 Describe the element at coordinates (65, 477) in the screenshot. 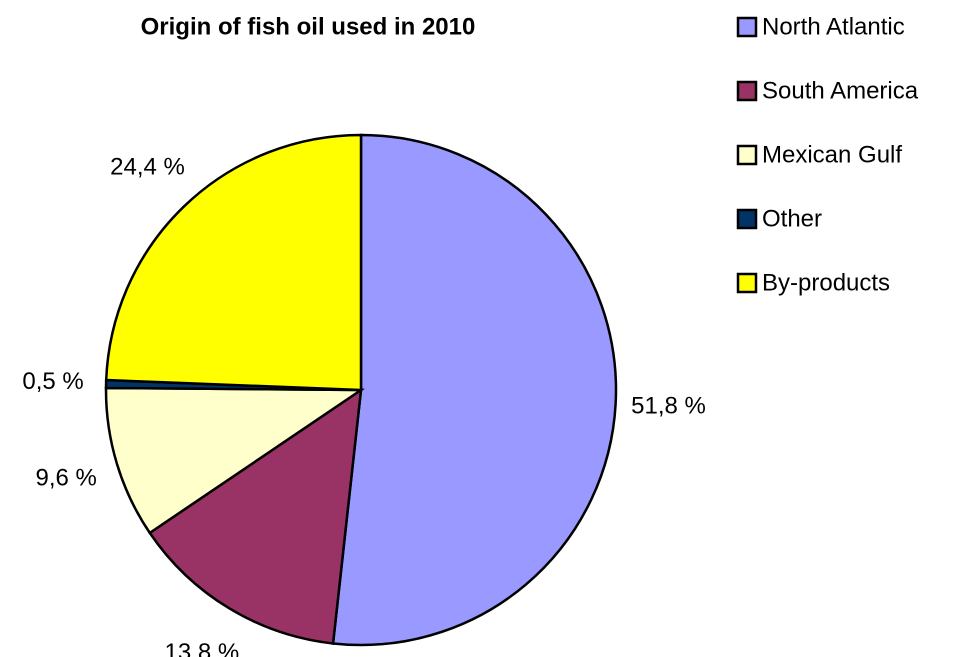

I see `data-label: 9,6 %` at that location.